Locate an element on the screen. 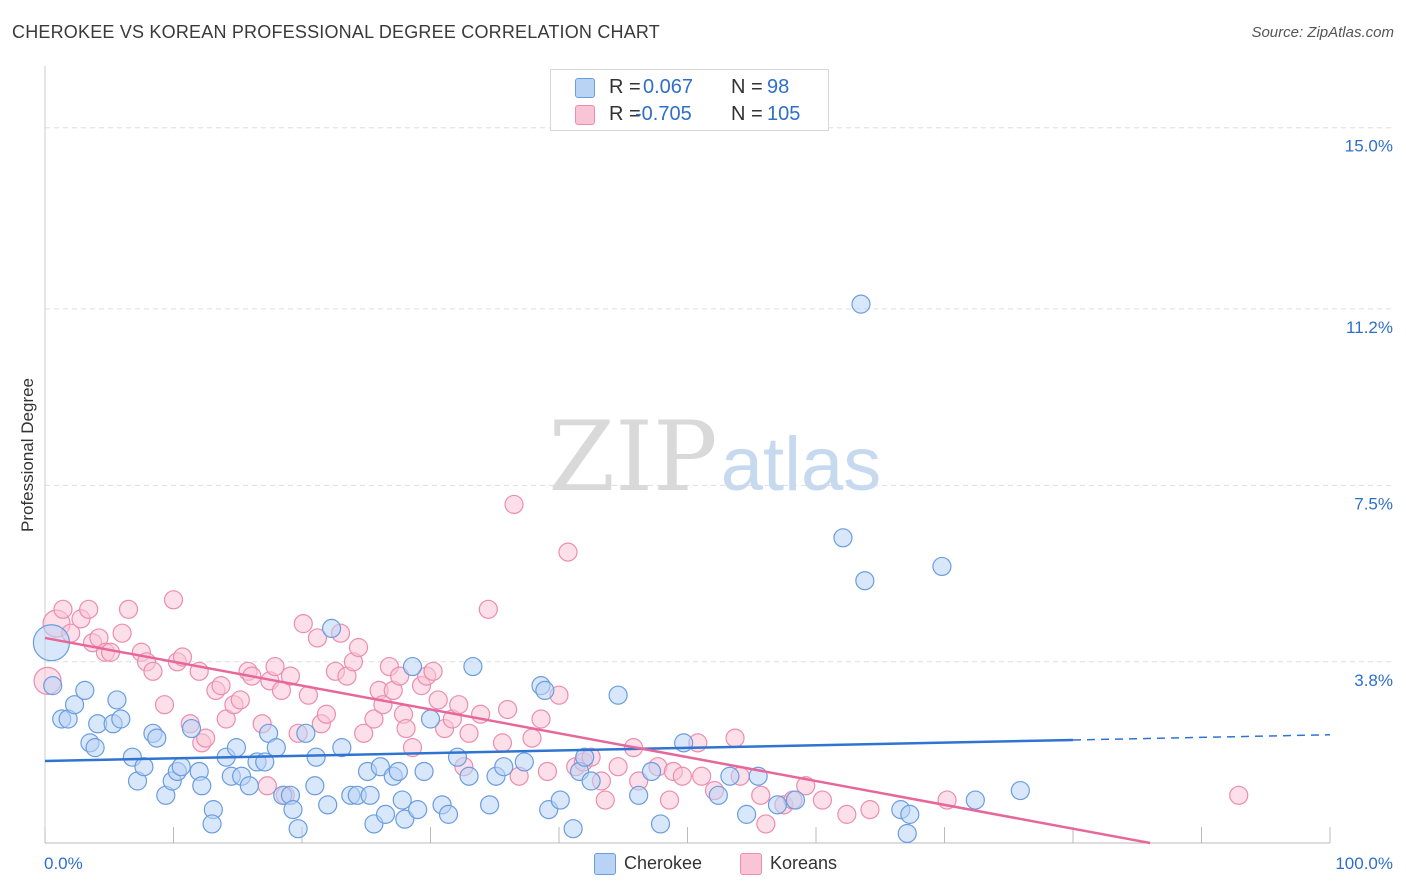  x-tick-label: 100.0% is located at coordinates (1364, 863).